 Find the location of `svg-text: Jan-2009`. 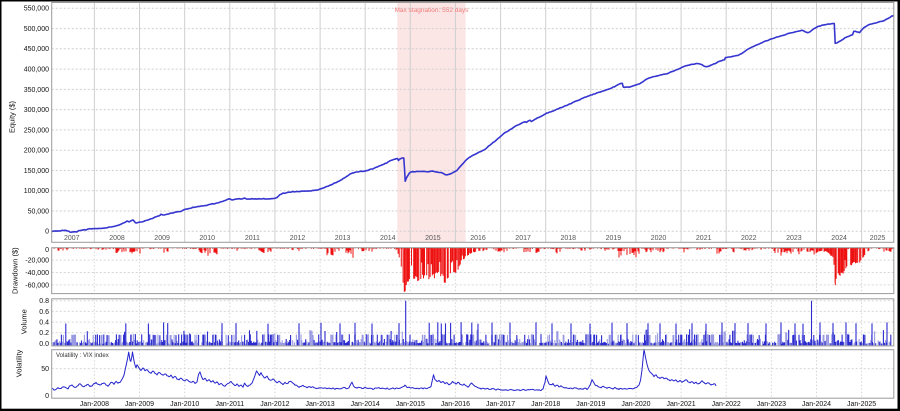

svg-text: Jan-2009 is located at coordinates (139, 404).